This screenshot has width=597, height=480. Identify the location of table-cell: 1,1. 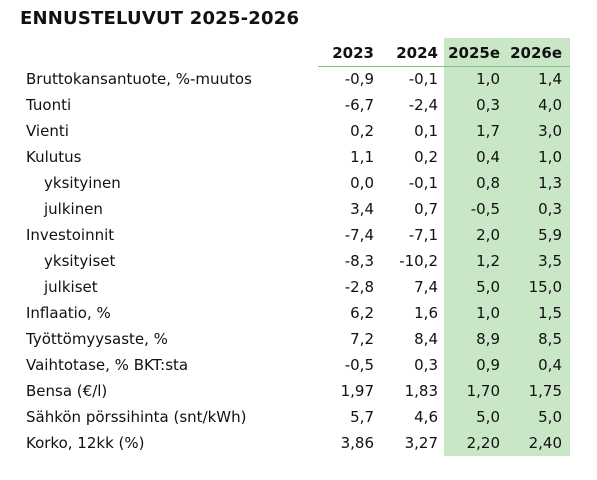
(362, 157).